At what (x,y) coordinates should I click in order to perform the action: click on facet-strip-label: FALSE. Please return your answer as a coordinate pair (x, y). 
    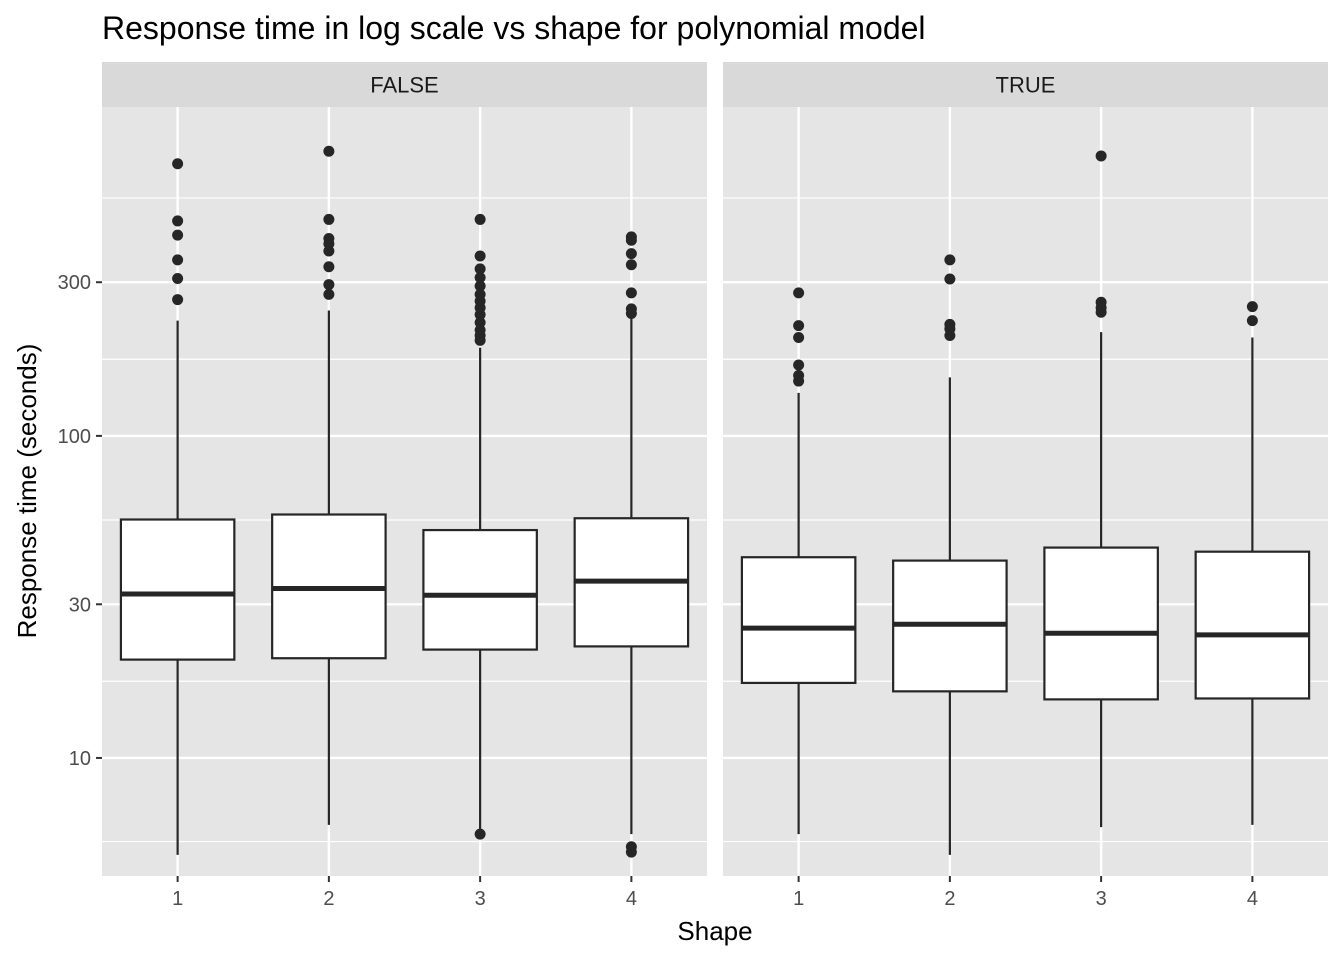
    Looking at the image, I should click on (404, 85).